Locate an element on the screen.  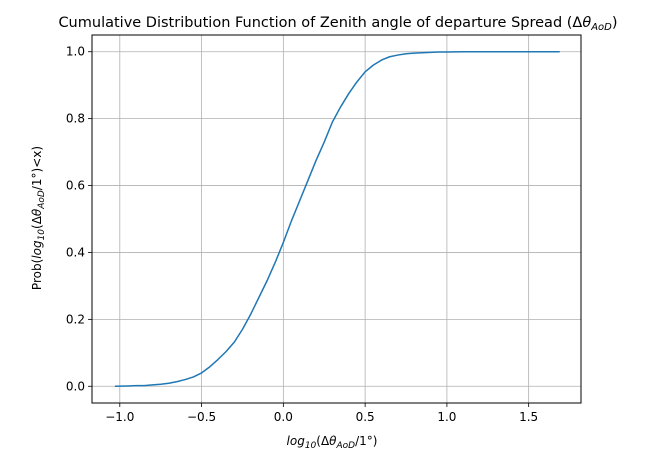
y-tick-label: 0.6 is located at coordinates (75, 186).